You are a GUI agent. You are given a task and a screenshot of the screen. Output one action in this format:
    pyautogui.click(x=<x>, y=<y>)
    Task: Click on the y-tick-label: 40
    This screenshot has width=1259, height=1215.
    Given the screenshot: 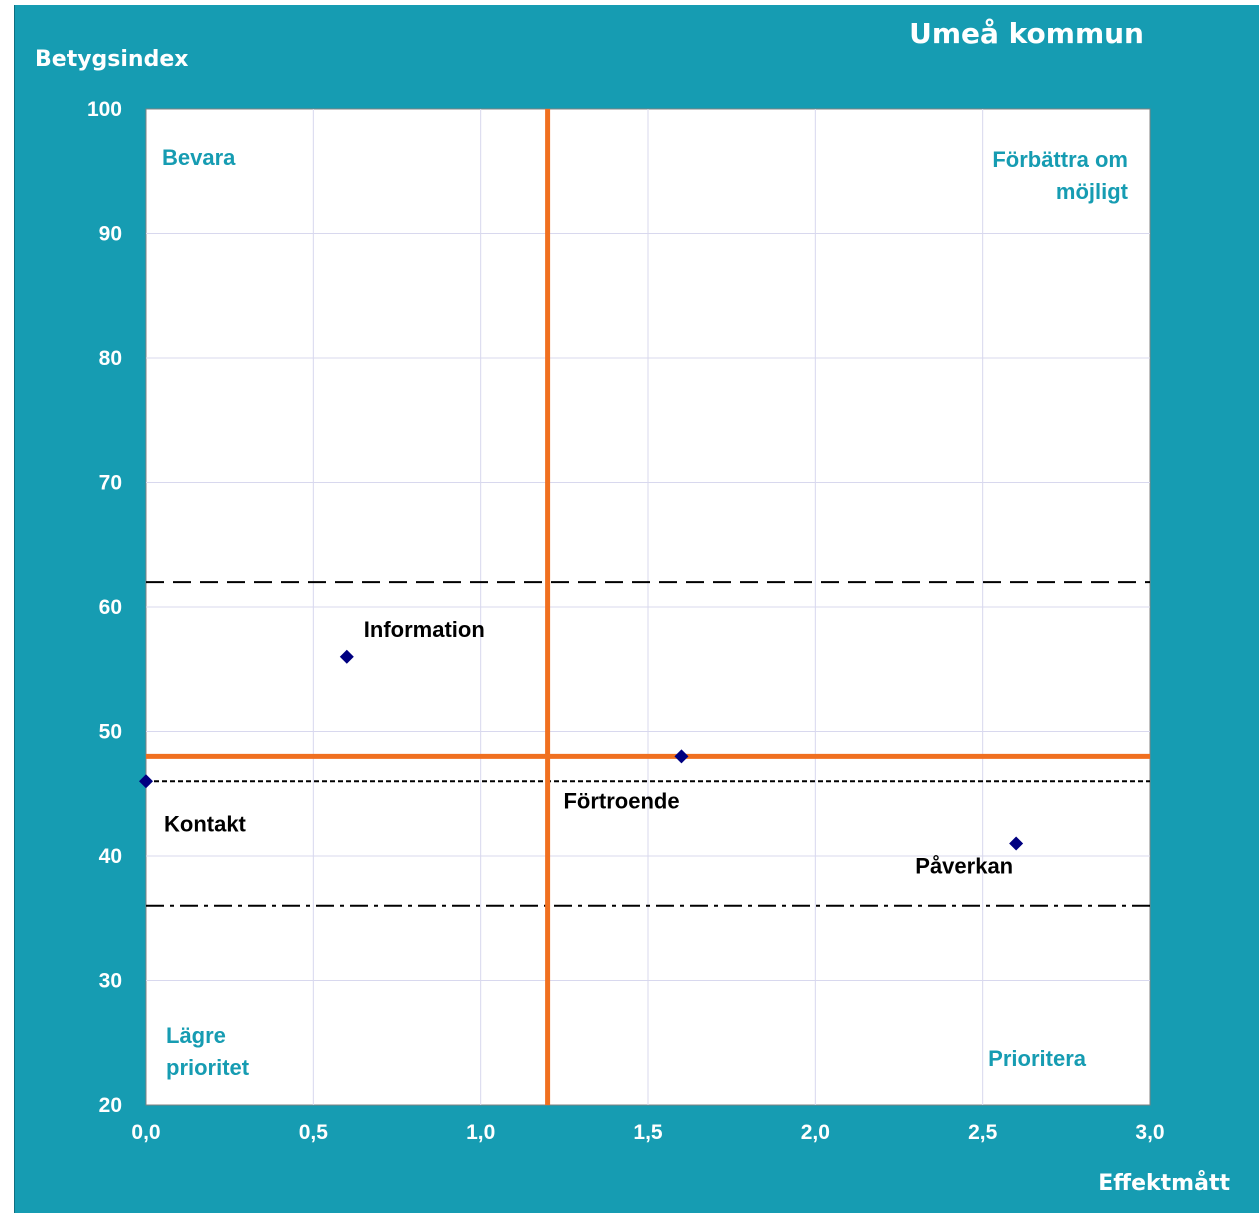 What is the action you would take?
    pyautogui.click(x=110, y=856)
    